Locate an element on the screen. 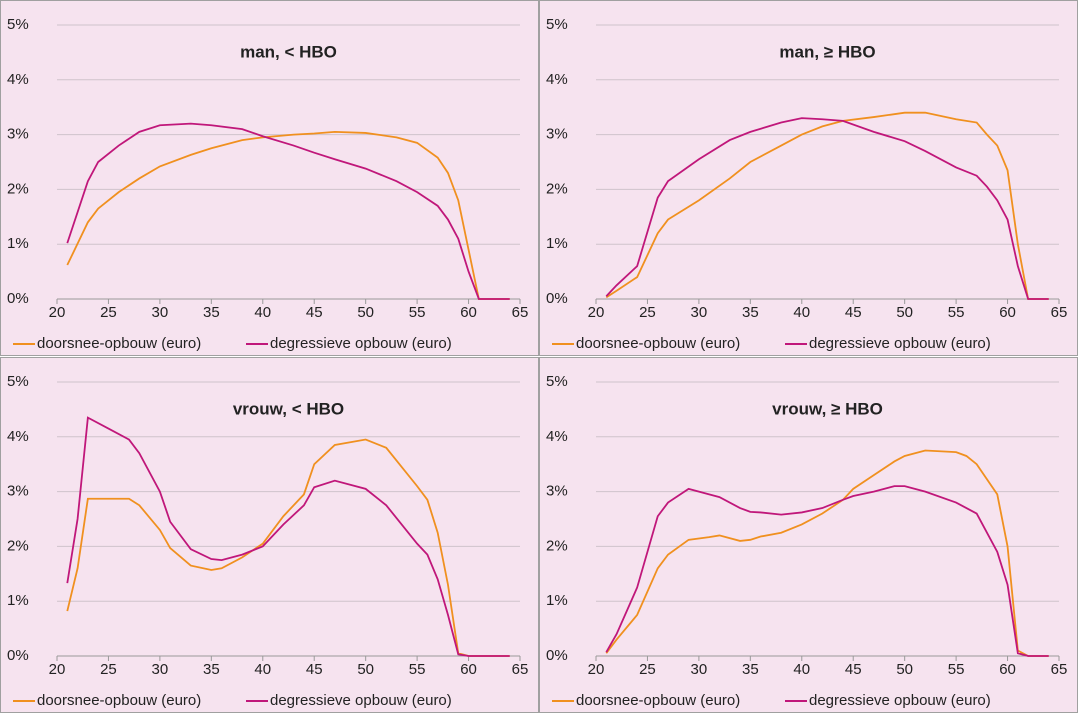 Image resolution: width=1078 pixels, height=713 pixels. chart-title: vrouw, ≥ HBO is located at coordinates (827, 408).